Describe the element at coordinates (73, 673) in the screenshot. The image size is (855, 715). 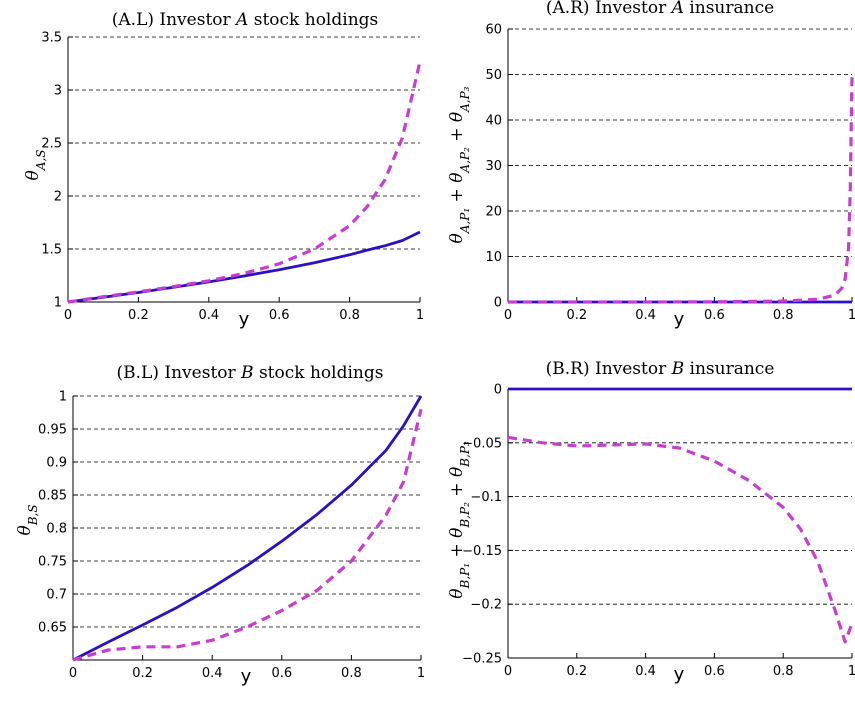
I see `panel-bl-xtick-label: 0` at that location.